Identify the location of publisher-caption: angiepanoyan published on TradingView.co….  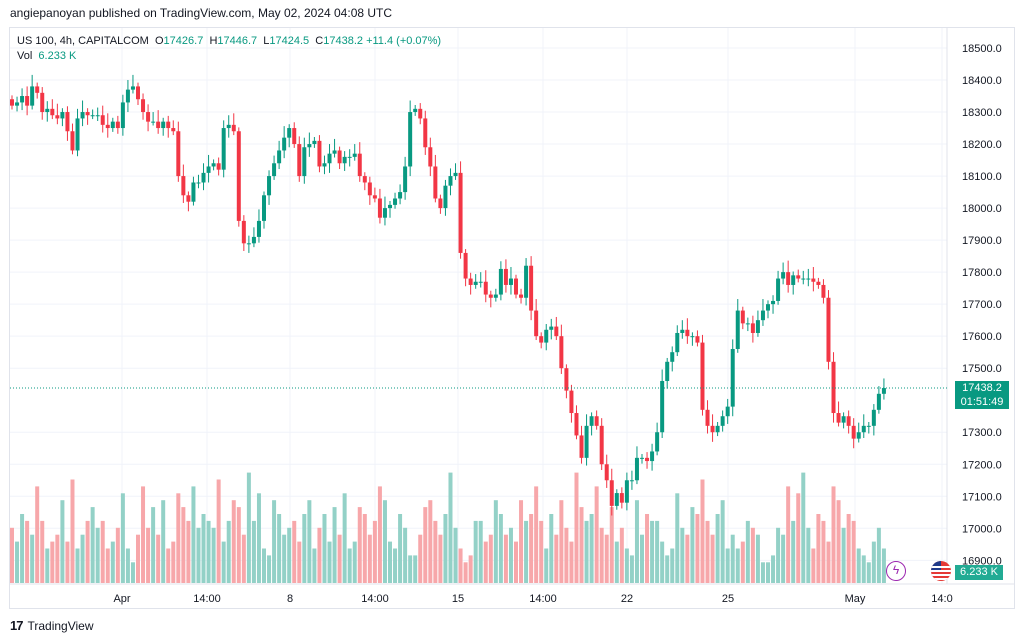
(201, 13).